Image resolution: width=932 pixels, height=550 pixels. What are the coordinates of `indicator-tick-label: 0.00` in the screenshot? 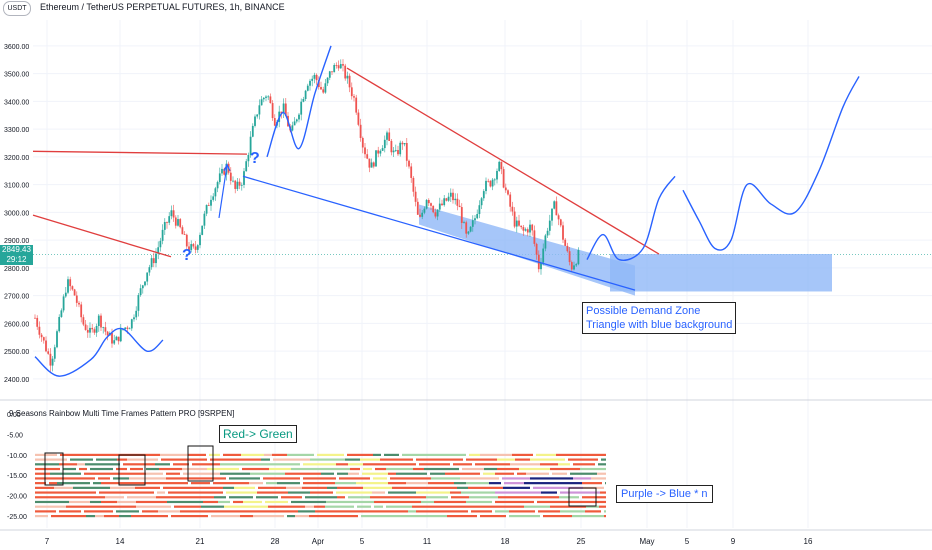 It's located at (14, 415).